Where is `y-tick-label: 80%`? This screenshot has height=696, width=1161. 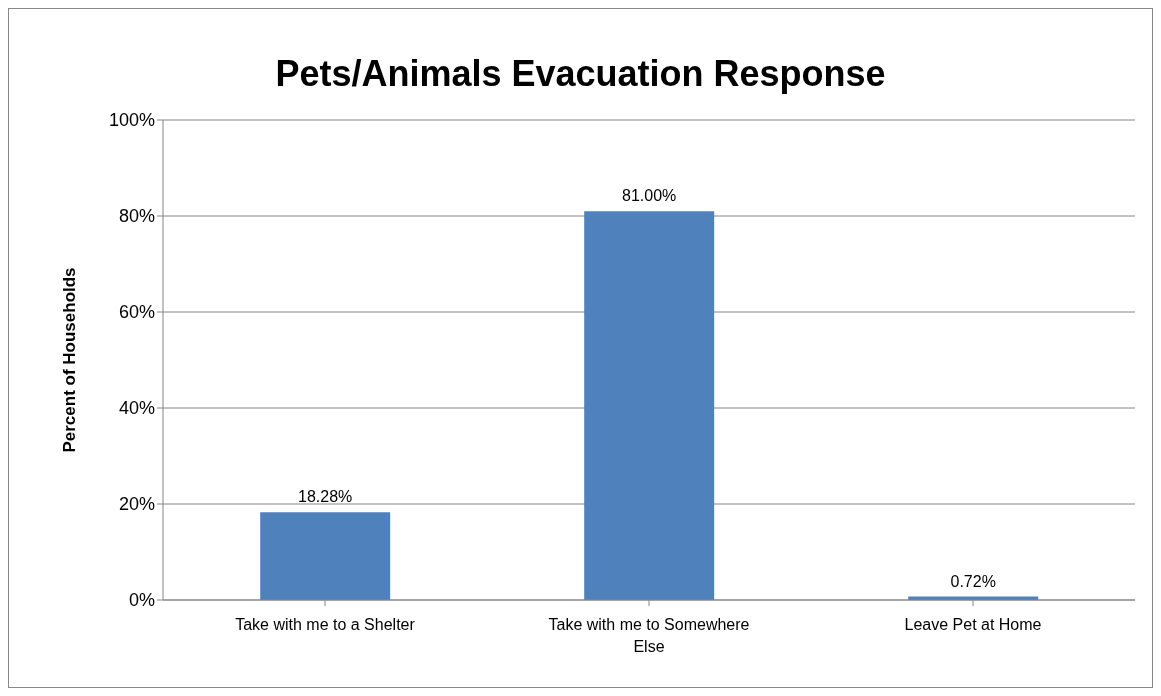 y-tick-label: 80% is located at coordinates (136, 216).